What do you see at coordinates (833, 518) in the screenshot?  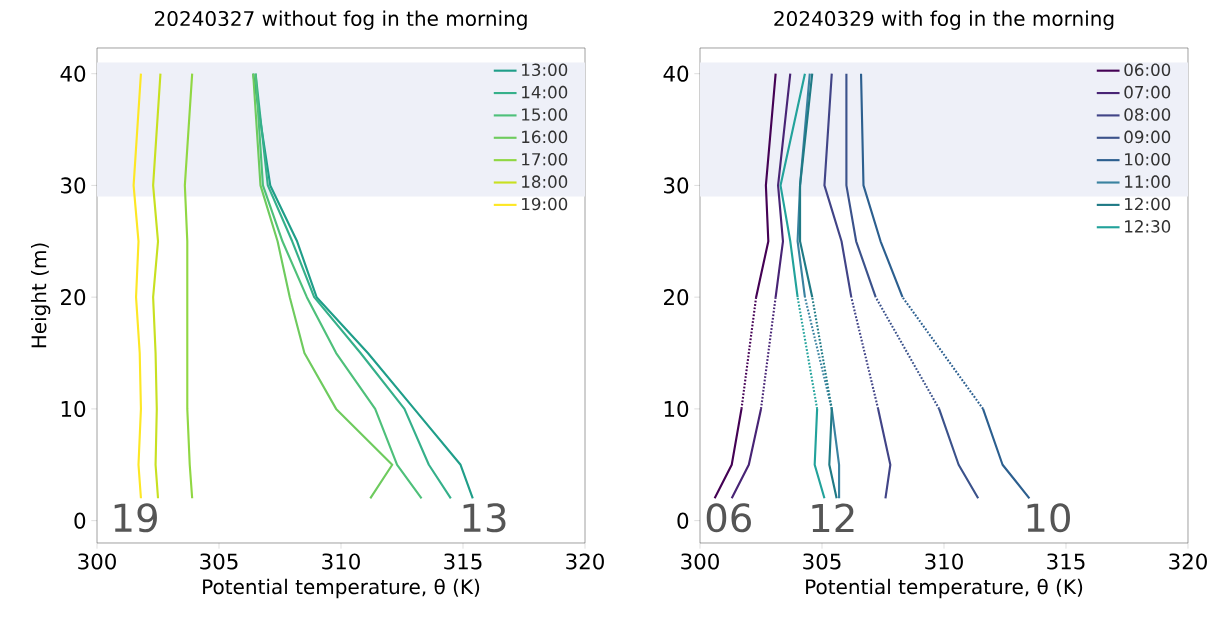 I see `annotation: 12` at bounding box center [833, 518].